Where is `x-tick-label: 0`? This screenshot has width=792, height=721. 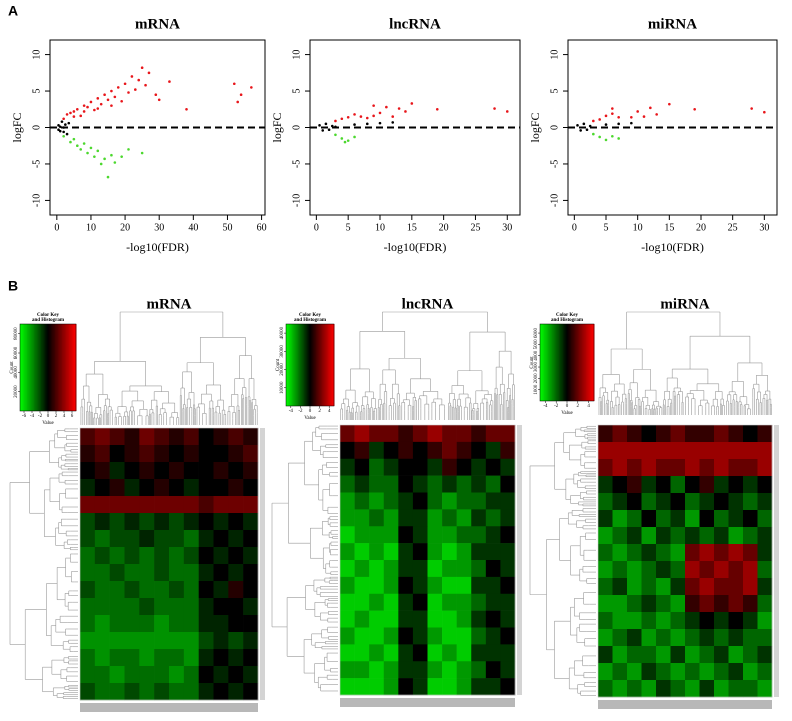
x-tick-label: 0 is located at coordinates (316, 227).